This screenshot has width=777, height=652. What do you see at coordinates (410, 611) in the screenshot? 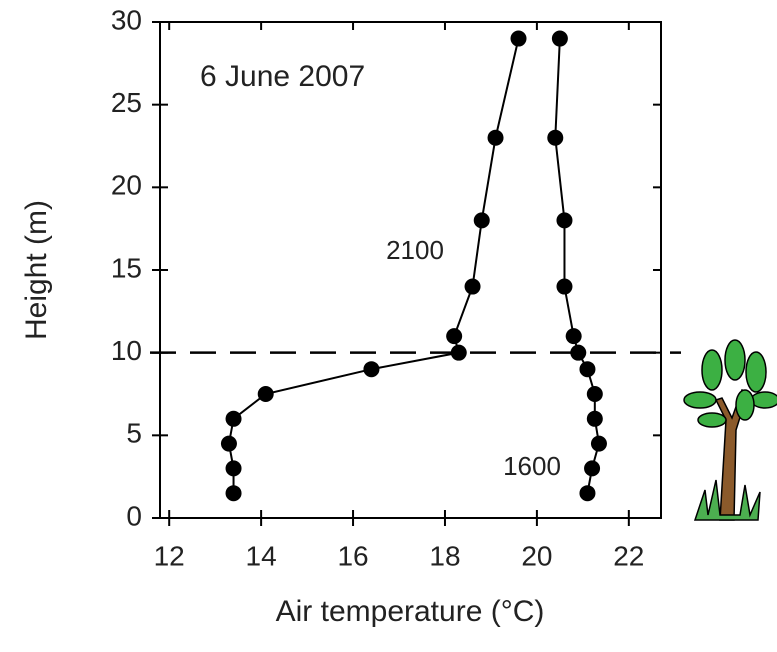
I see `x-axis-label: Air temperature (°C)` at bounding box center [410, 611].